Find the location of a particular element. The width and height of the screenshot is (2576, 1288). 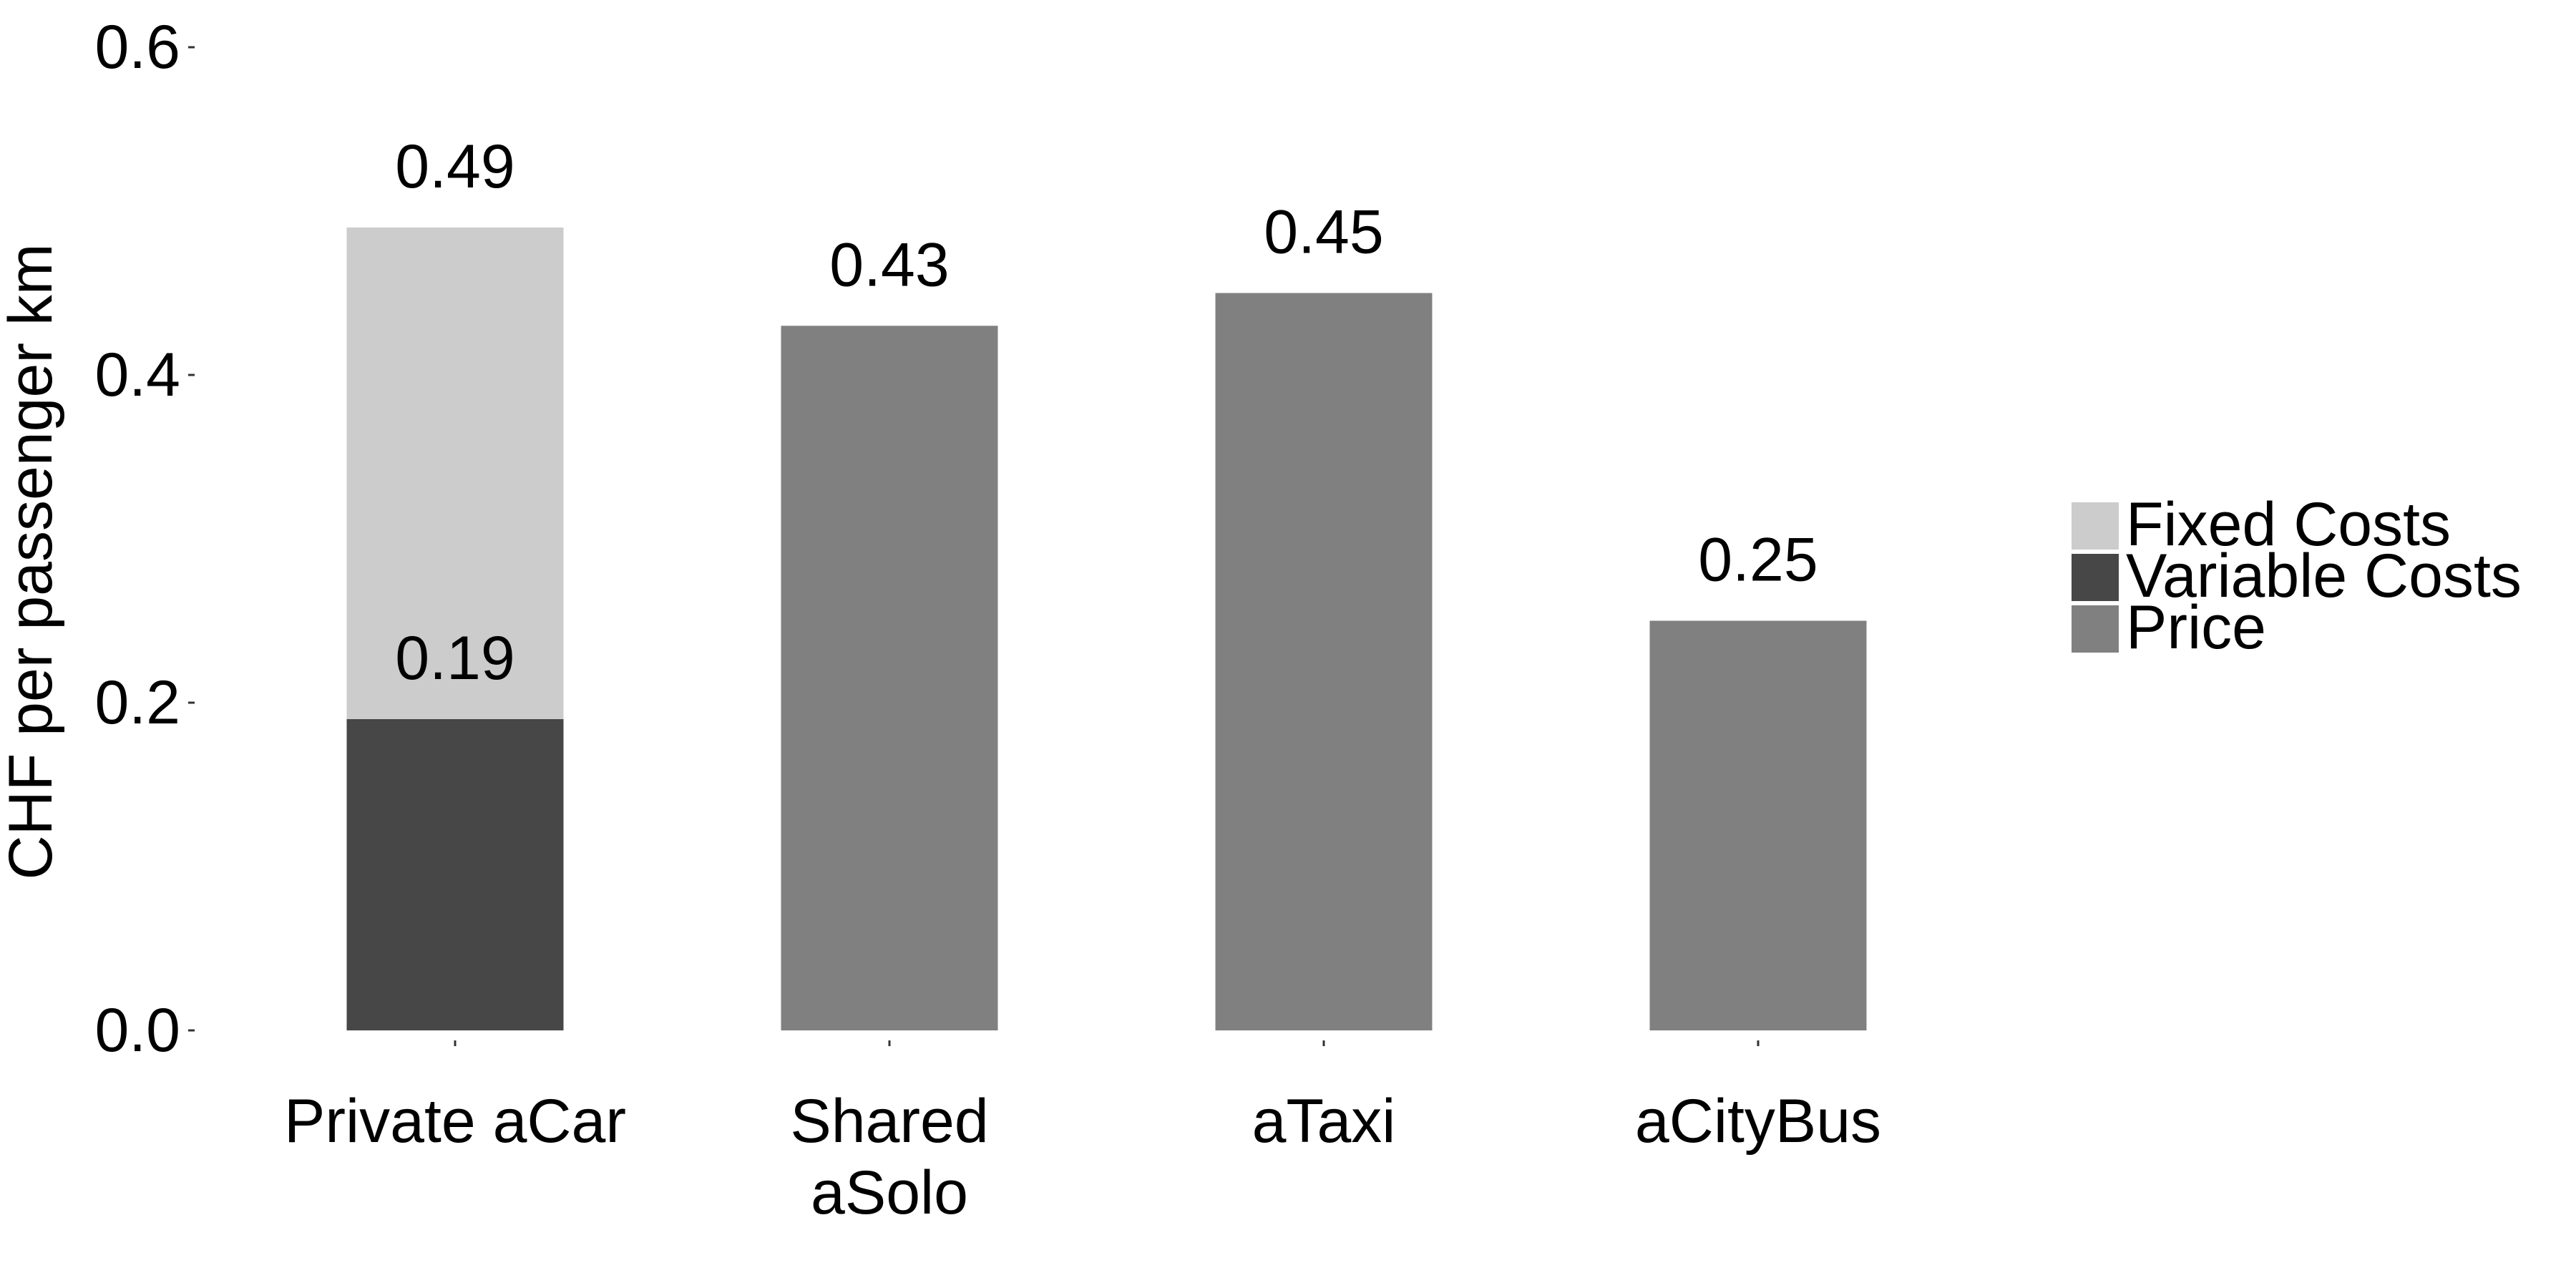

bar-variable-costs is located at coordinates (455, 874).